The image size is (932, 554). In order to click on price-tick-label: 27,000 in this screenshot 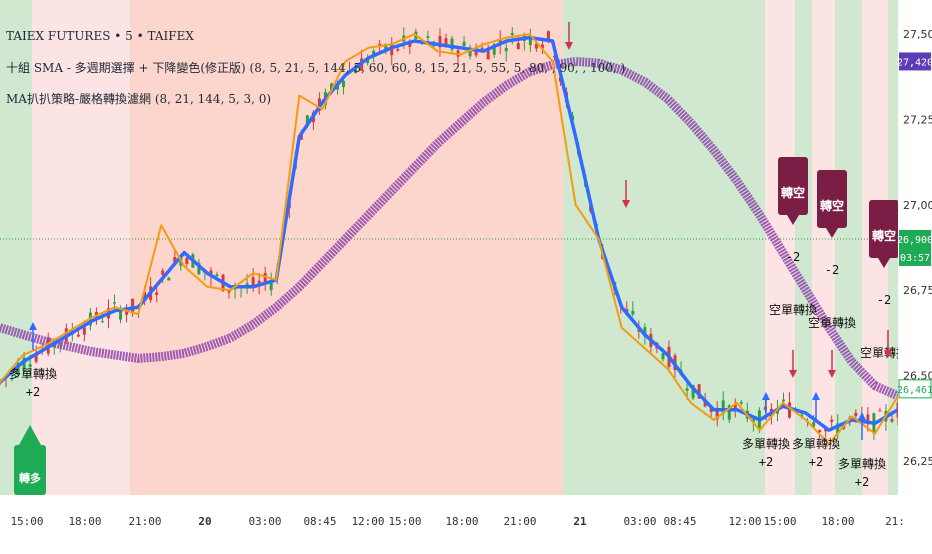, I will do `click(917, 205)`.